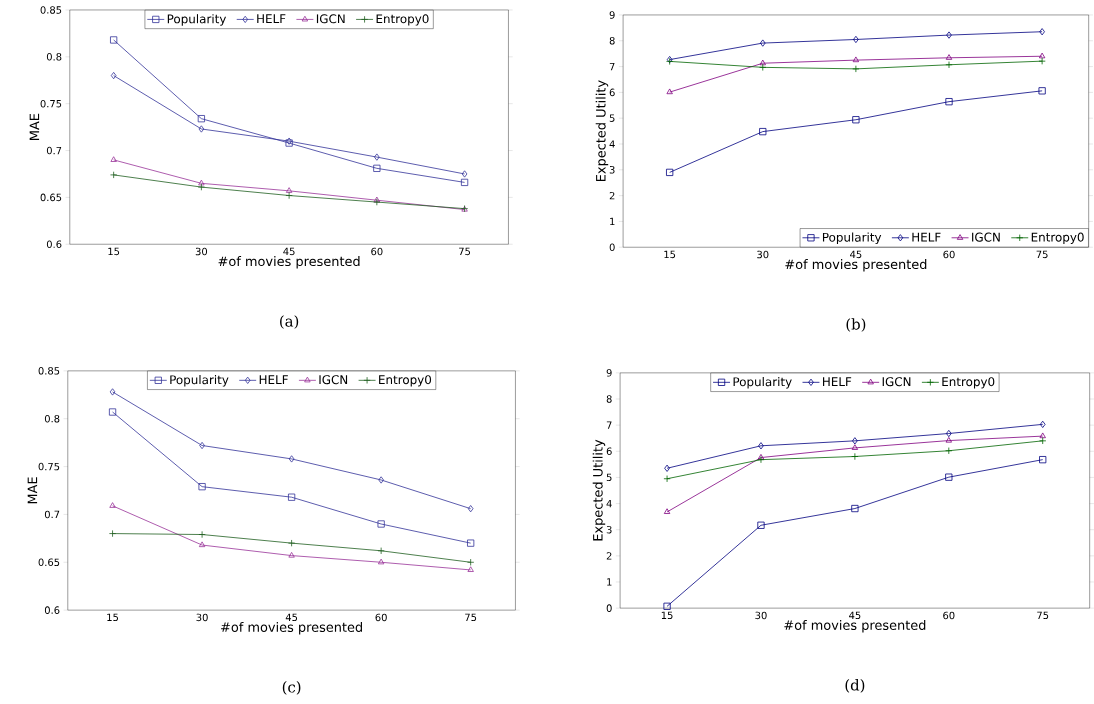  I want to click on y-tick-label: 5, so click(612, 118).